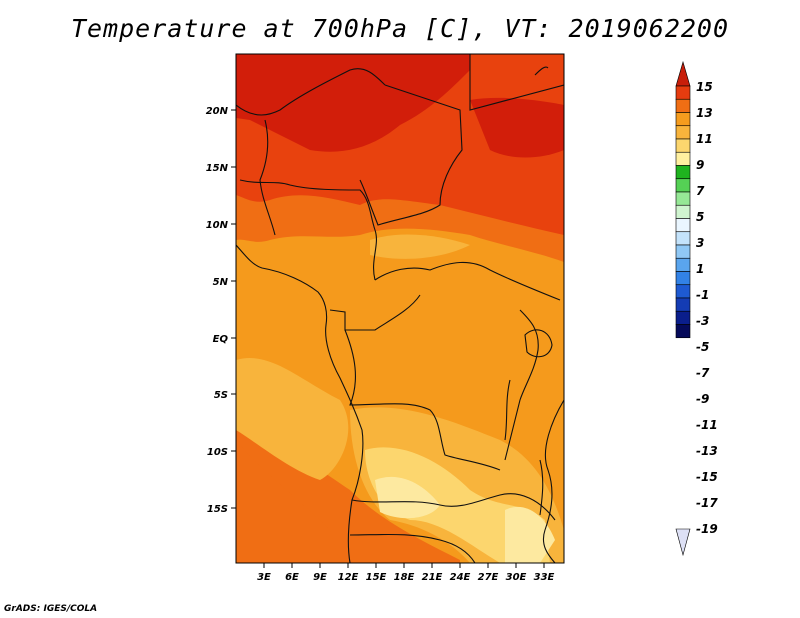  What do you see at coordinates (704, 87) in the screenshot?
I see `colorbar-label: 15` at bounding box center [704, 87].